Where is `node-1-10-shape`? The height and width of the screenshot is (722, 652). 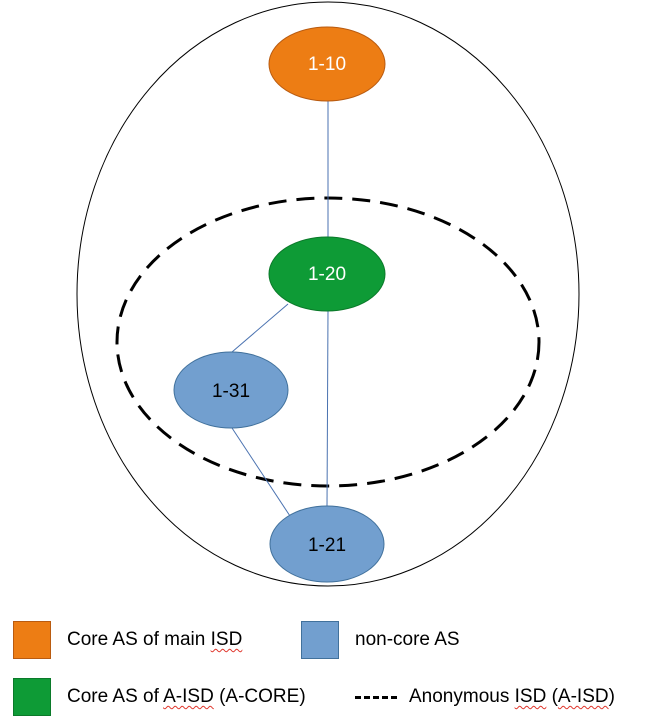 node-1-10-shape is located at coordinates (327, 64).